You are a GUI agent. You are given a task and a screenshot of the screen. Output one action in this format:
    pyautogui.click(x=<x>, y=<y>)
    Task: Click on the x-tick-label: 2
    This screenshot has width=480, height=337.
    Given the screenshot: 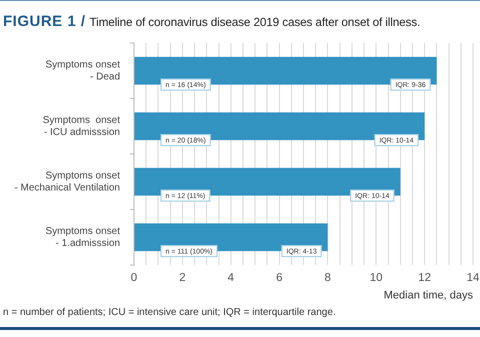 What is the action you would take?
    pyautogui.click(x=182, y=278)
    